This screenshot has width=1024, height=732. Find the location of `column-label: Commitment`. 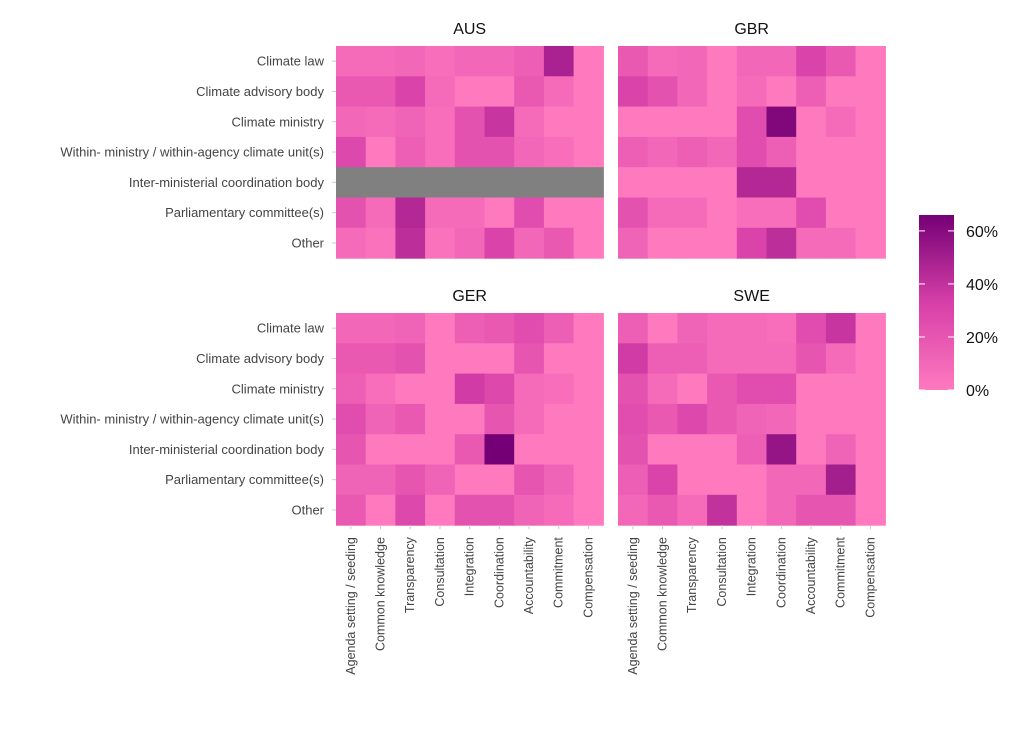

column-label: Commitment is located at coordinates (841, 572).